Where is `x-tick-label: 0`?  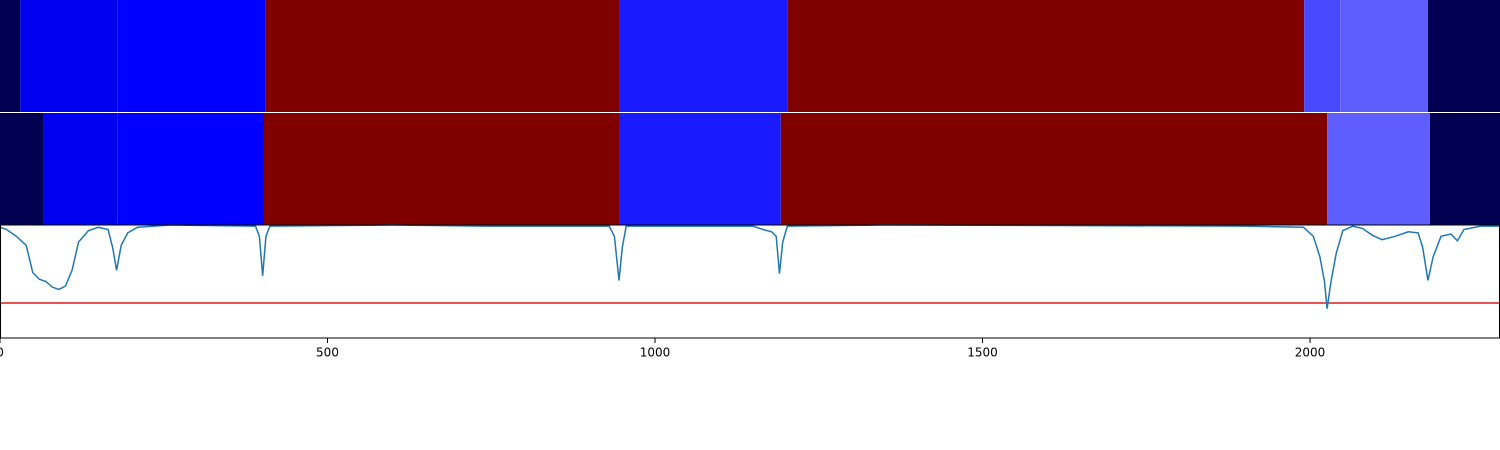
x-tick-label: 0 is located at coordinates (2, 353).